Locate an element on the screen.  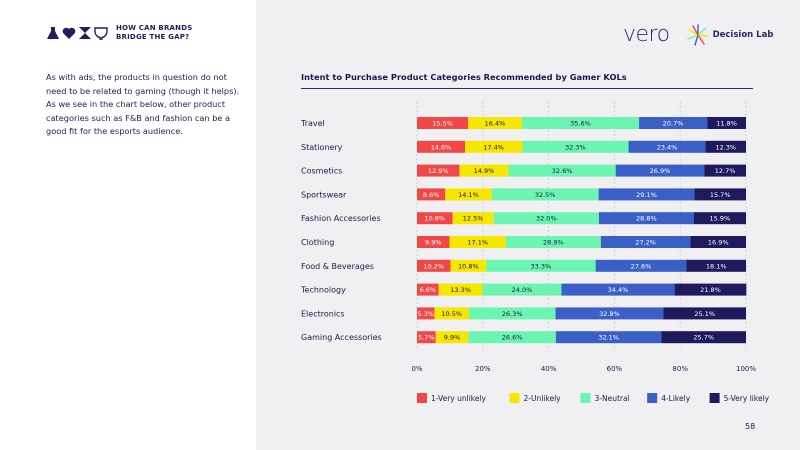
data-label: 25.7% is located at coordinates (703, 338).